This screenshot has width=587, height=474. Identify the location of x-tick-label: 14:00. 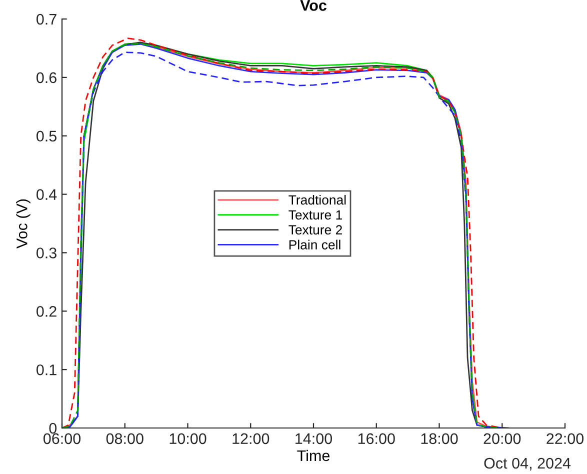
(314, 438).